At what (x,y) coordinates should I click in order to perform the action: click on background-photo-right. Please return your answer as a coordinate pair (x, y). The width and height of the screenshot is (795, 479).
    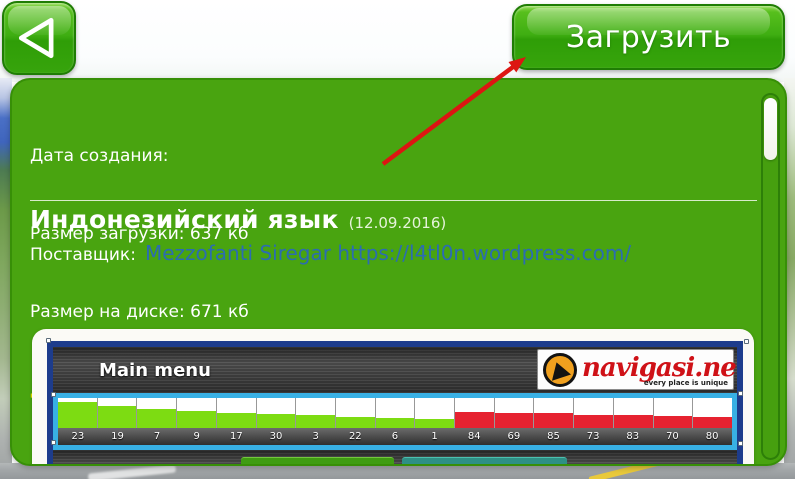
    Looking at the image, I should click on (789, 278).